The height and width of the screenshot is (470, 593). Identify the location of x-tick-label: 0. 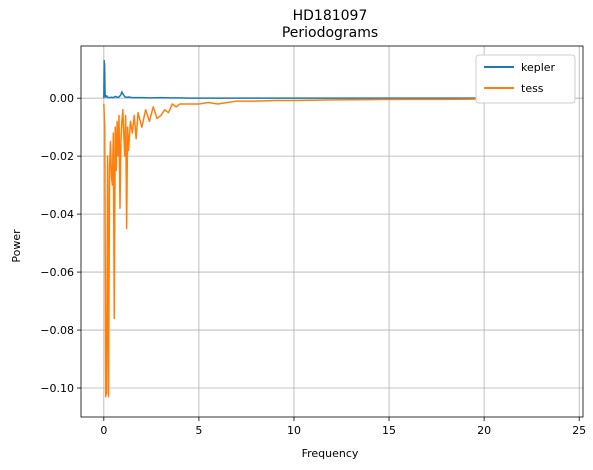
(103, 430).